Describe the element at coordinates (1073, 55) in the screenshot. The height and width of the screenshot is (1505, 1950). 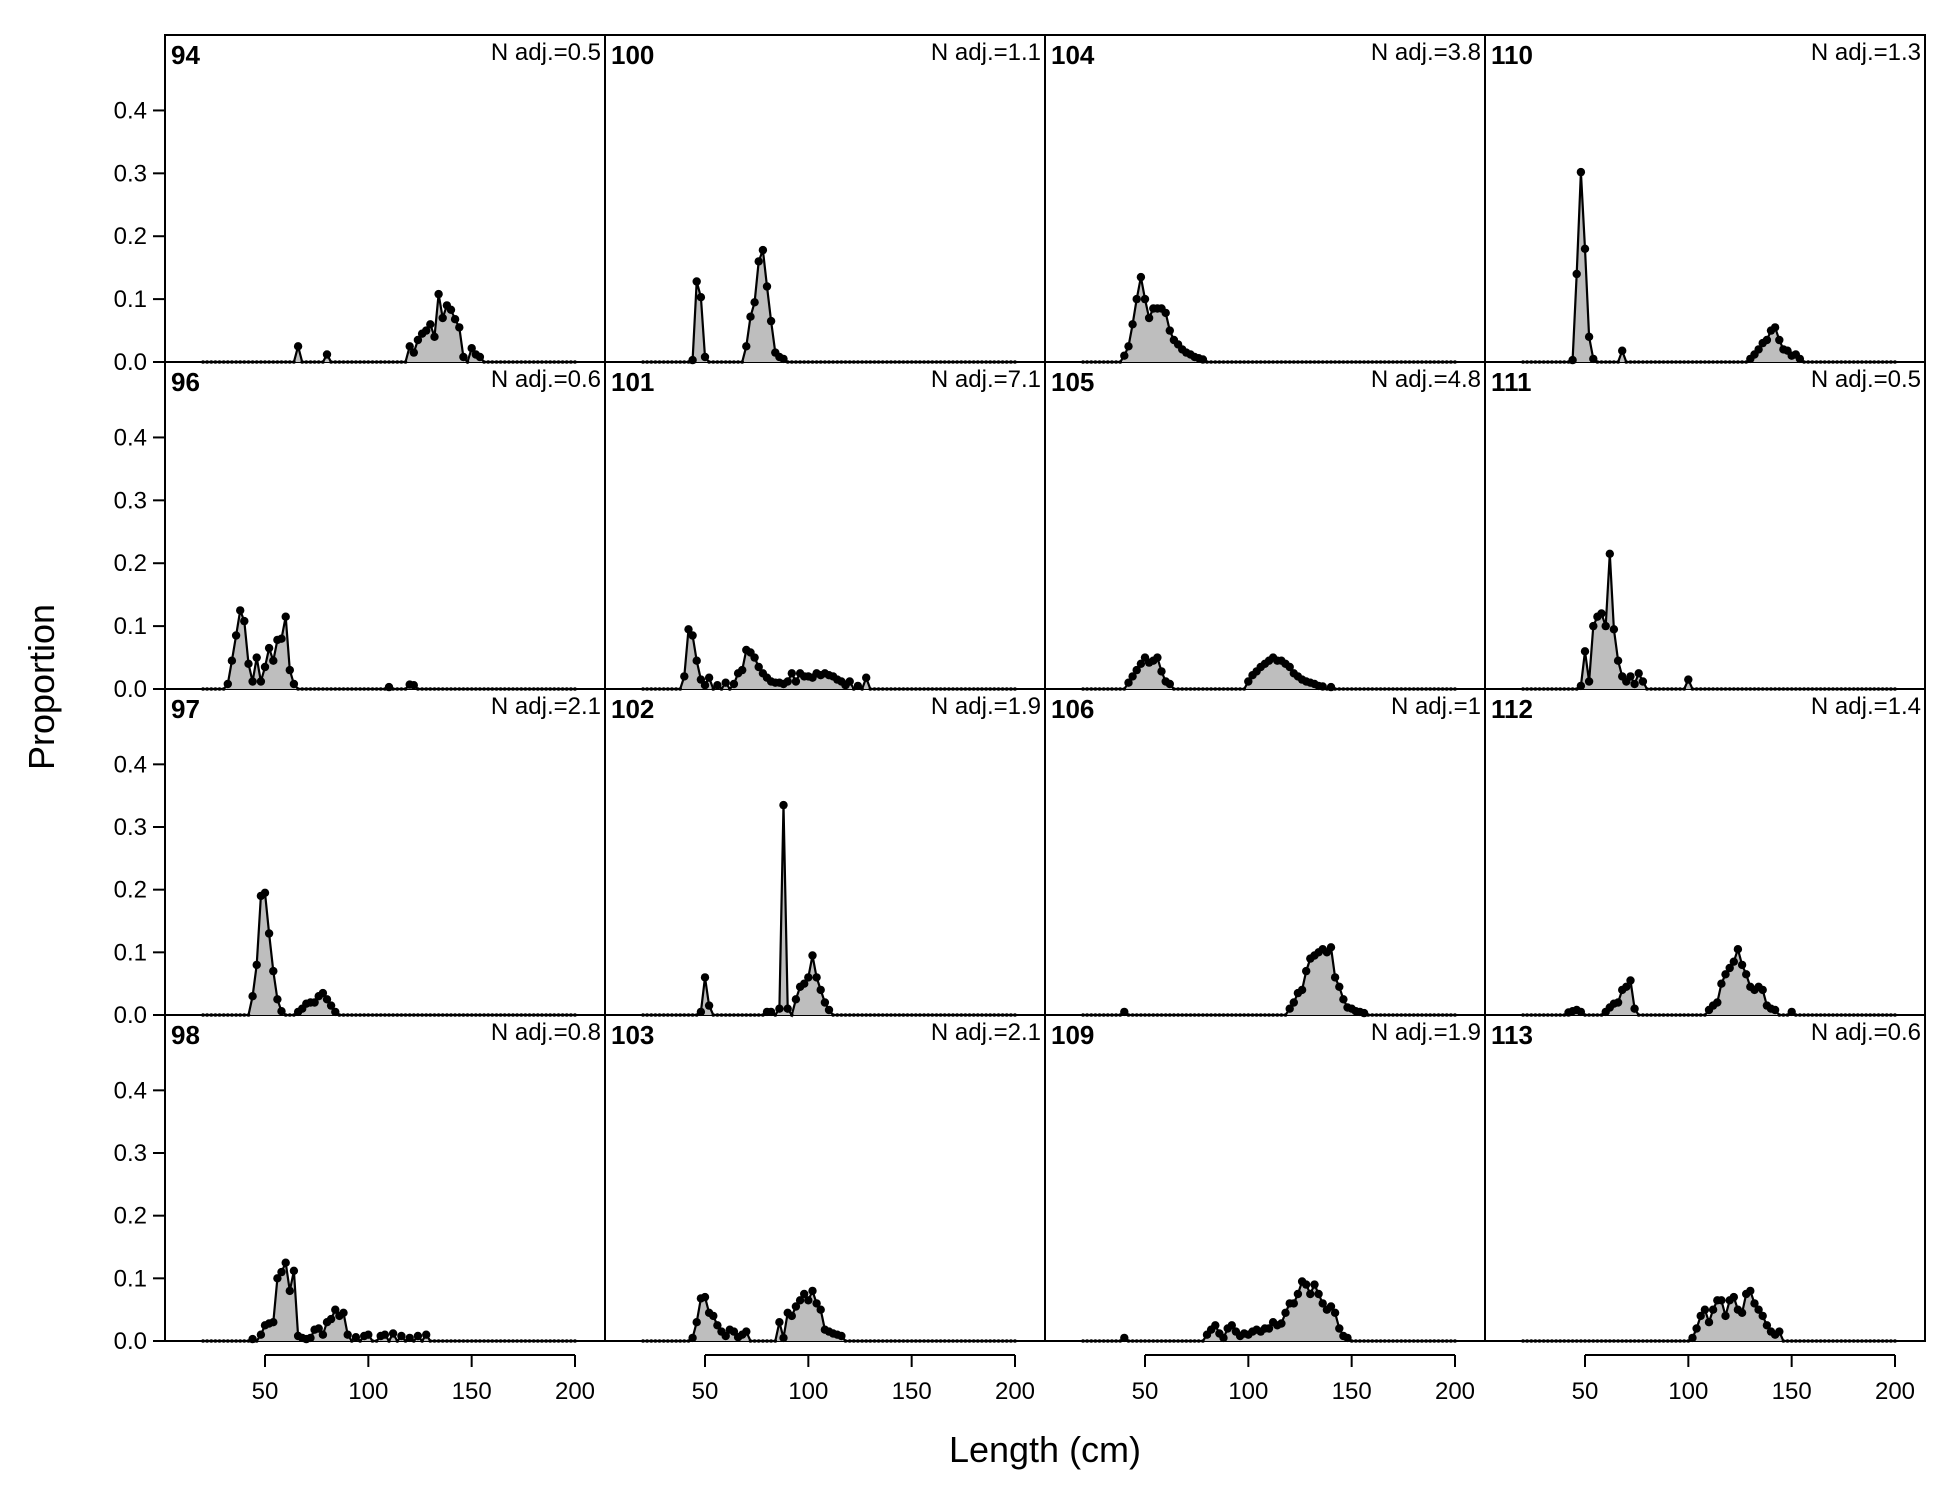
I see `panel-label: 104` at that location.